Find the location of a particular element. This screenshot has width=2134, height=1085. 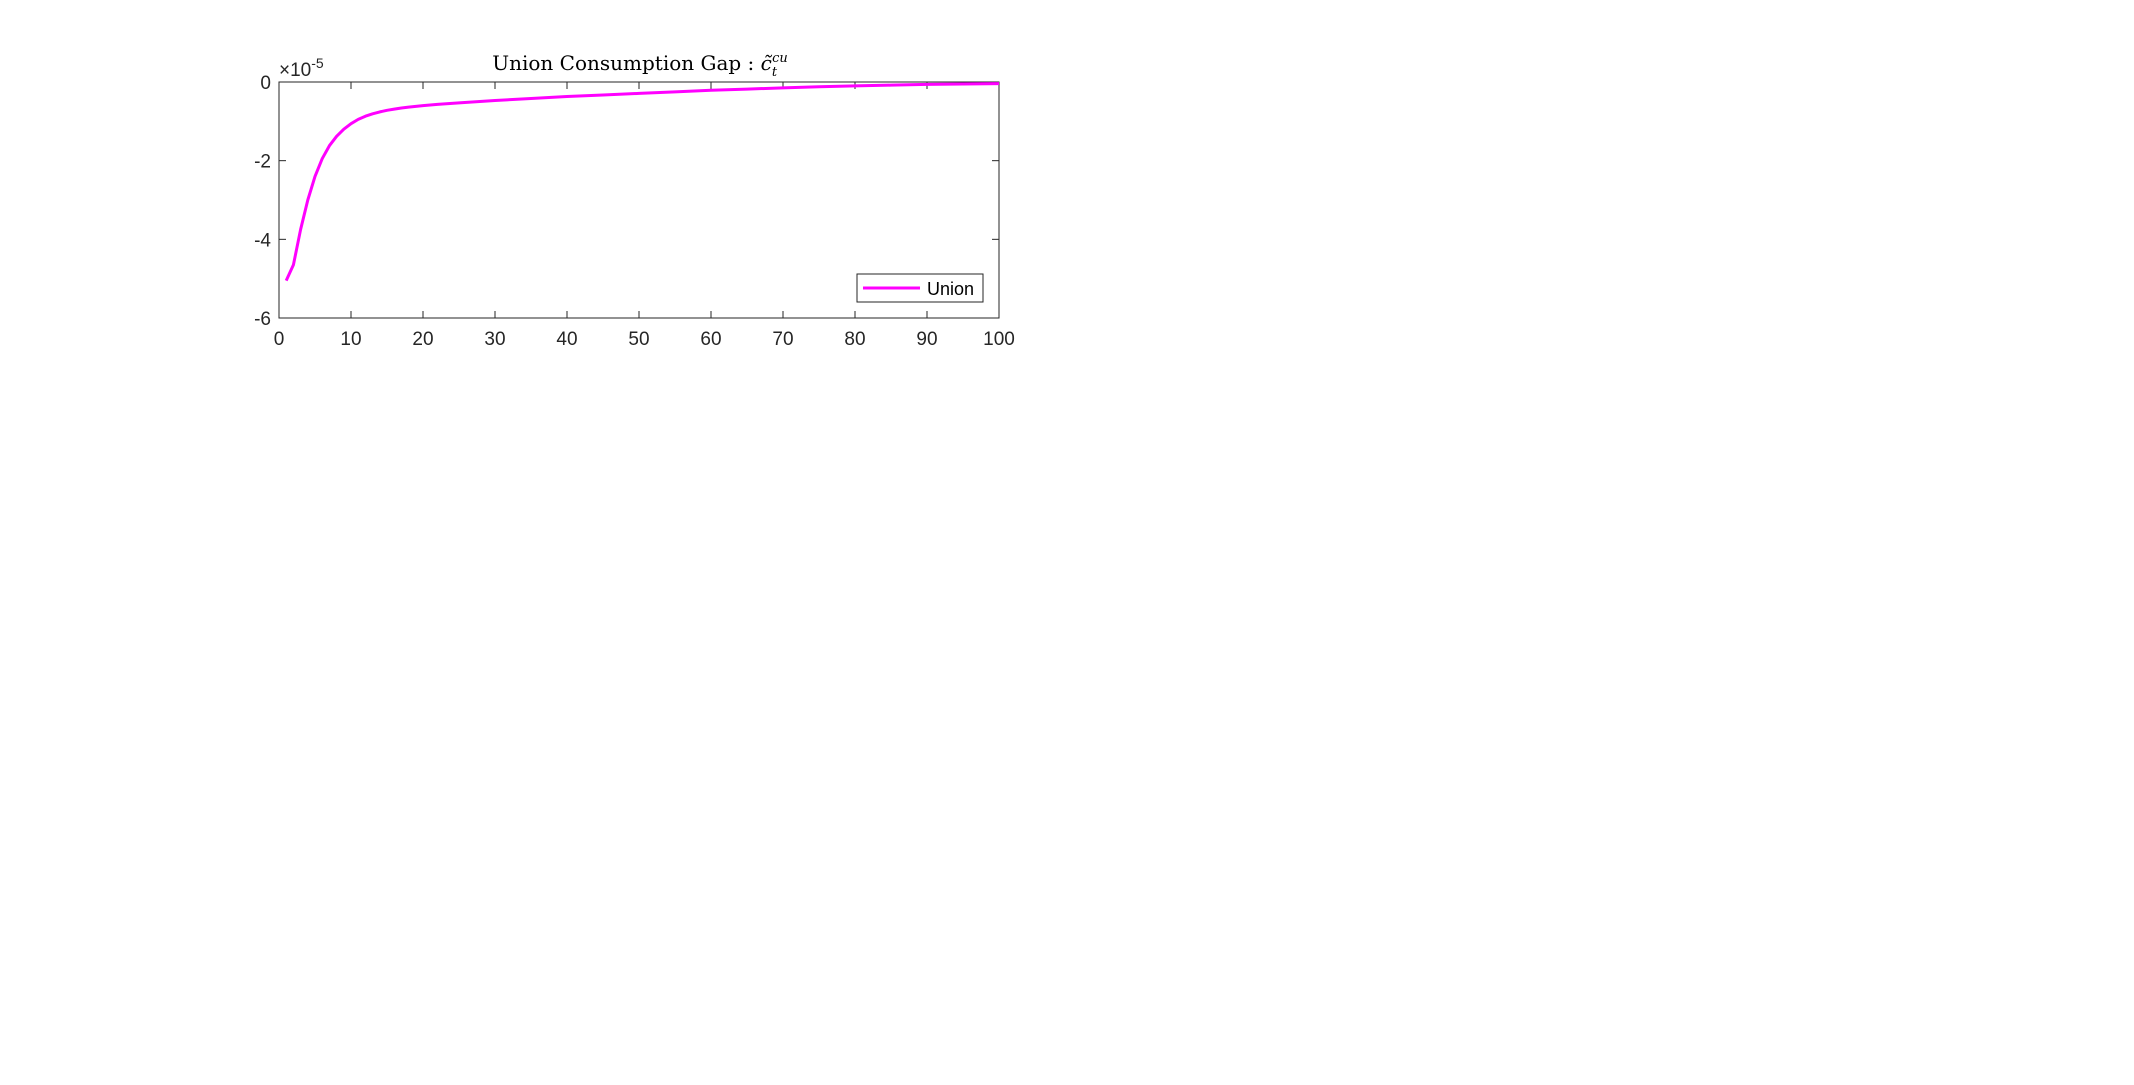

x-tick-label: 20 is located at coordinates (422, 339).